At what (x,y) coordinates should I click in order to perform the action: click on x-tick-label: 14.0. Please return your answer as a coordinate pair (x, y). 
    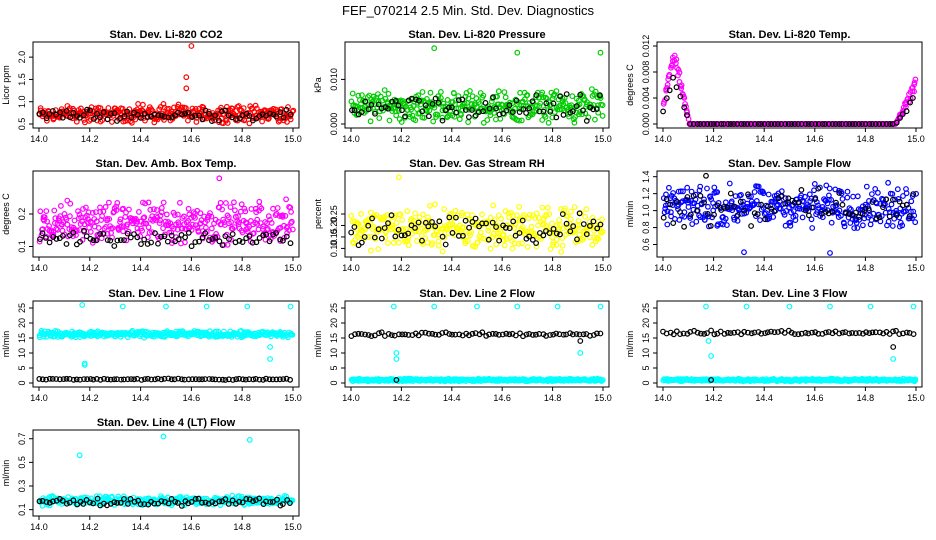
    Looking at the image, I should click on (351, 268).